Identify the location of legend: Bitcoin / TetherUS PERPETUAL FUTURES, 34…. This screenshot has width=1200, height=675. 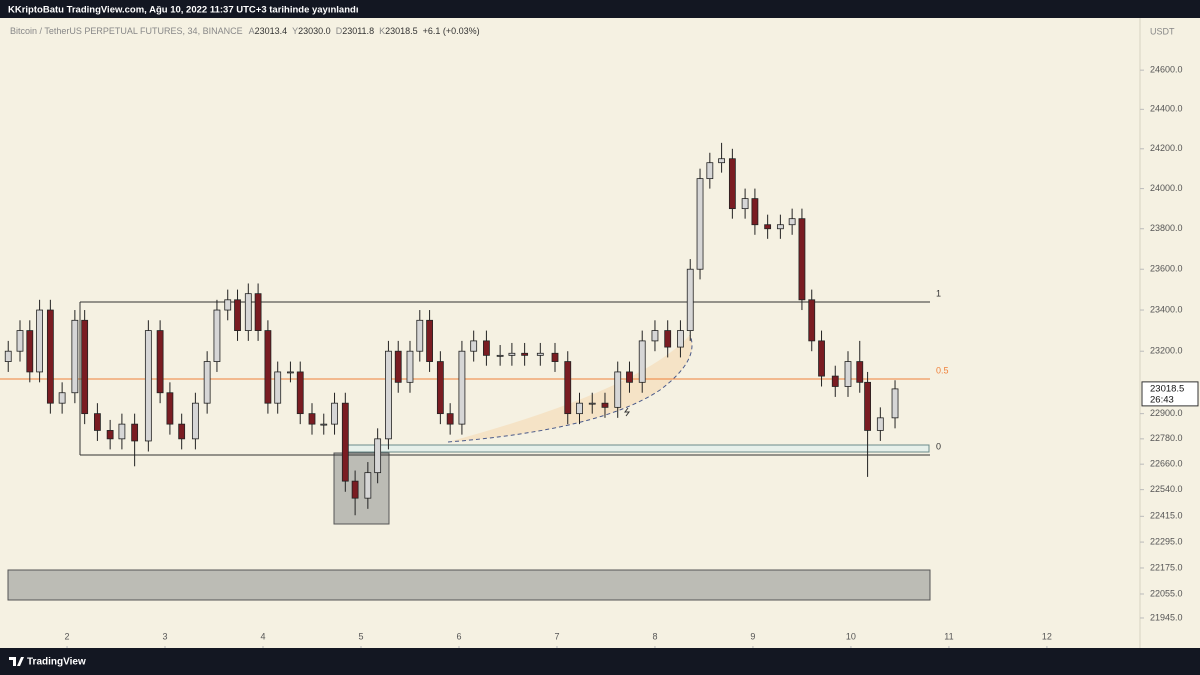
(245, 31).